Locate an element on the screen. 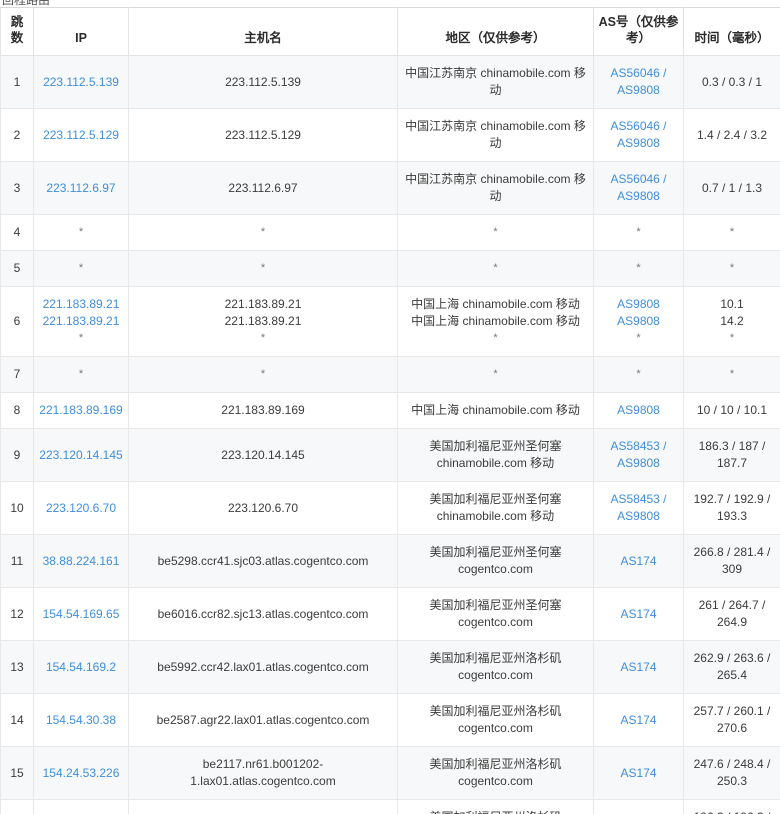 This screenshot has width=780, height=814. cell-time: 0.3 / 0.3 / 1 is located at coordinates (731, 82).